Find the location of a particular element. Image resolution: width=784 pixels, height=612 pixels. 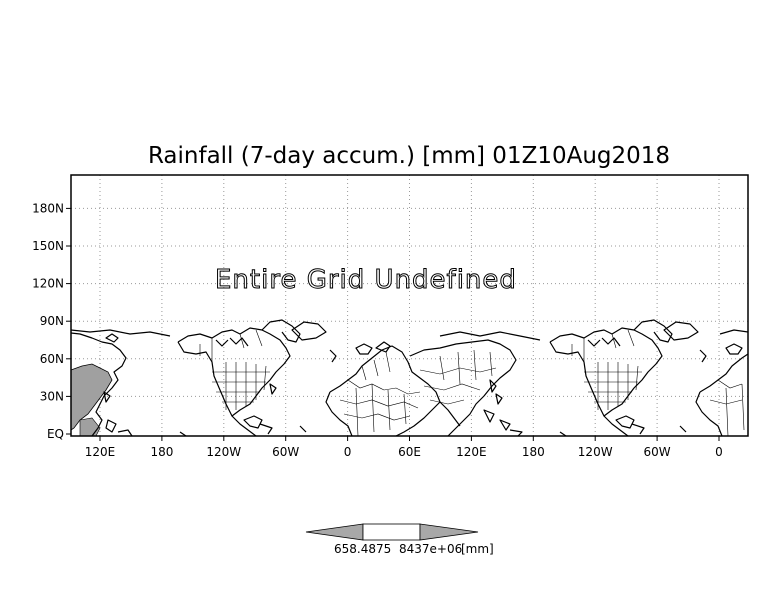

y-tick-label: 180N is located at coordinates (48, 208).